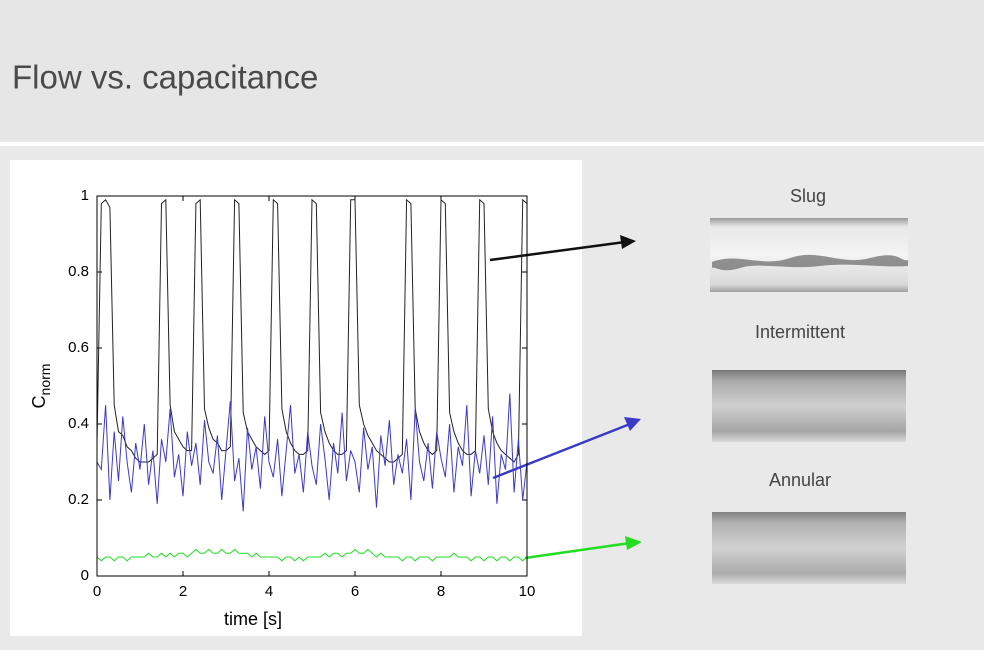 This screenshot has height=650, width=984. Describe the element at coordinates (809, 406) in the screenshot. I see `intermittent-photo` at that location.